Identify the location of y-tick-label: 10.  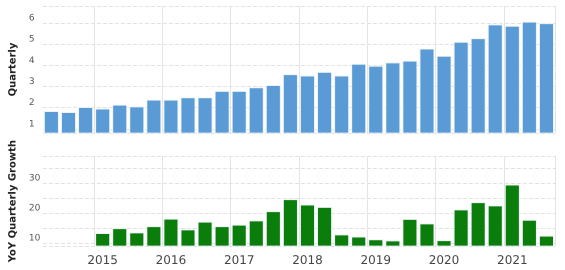
(34, 239).